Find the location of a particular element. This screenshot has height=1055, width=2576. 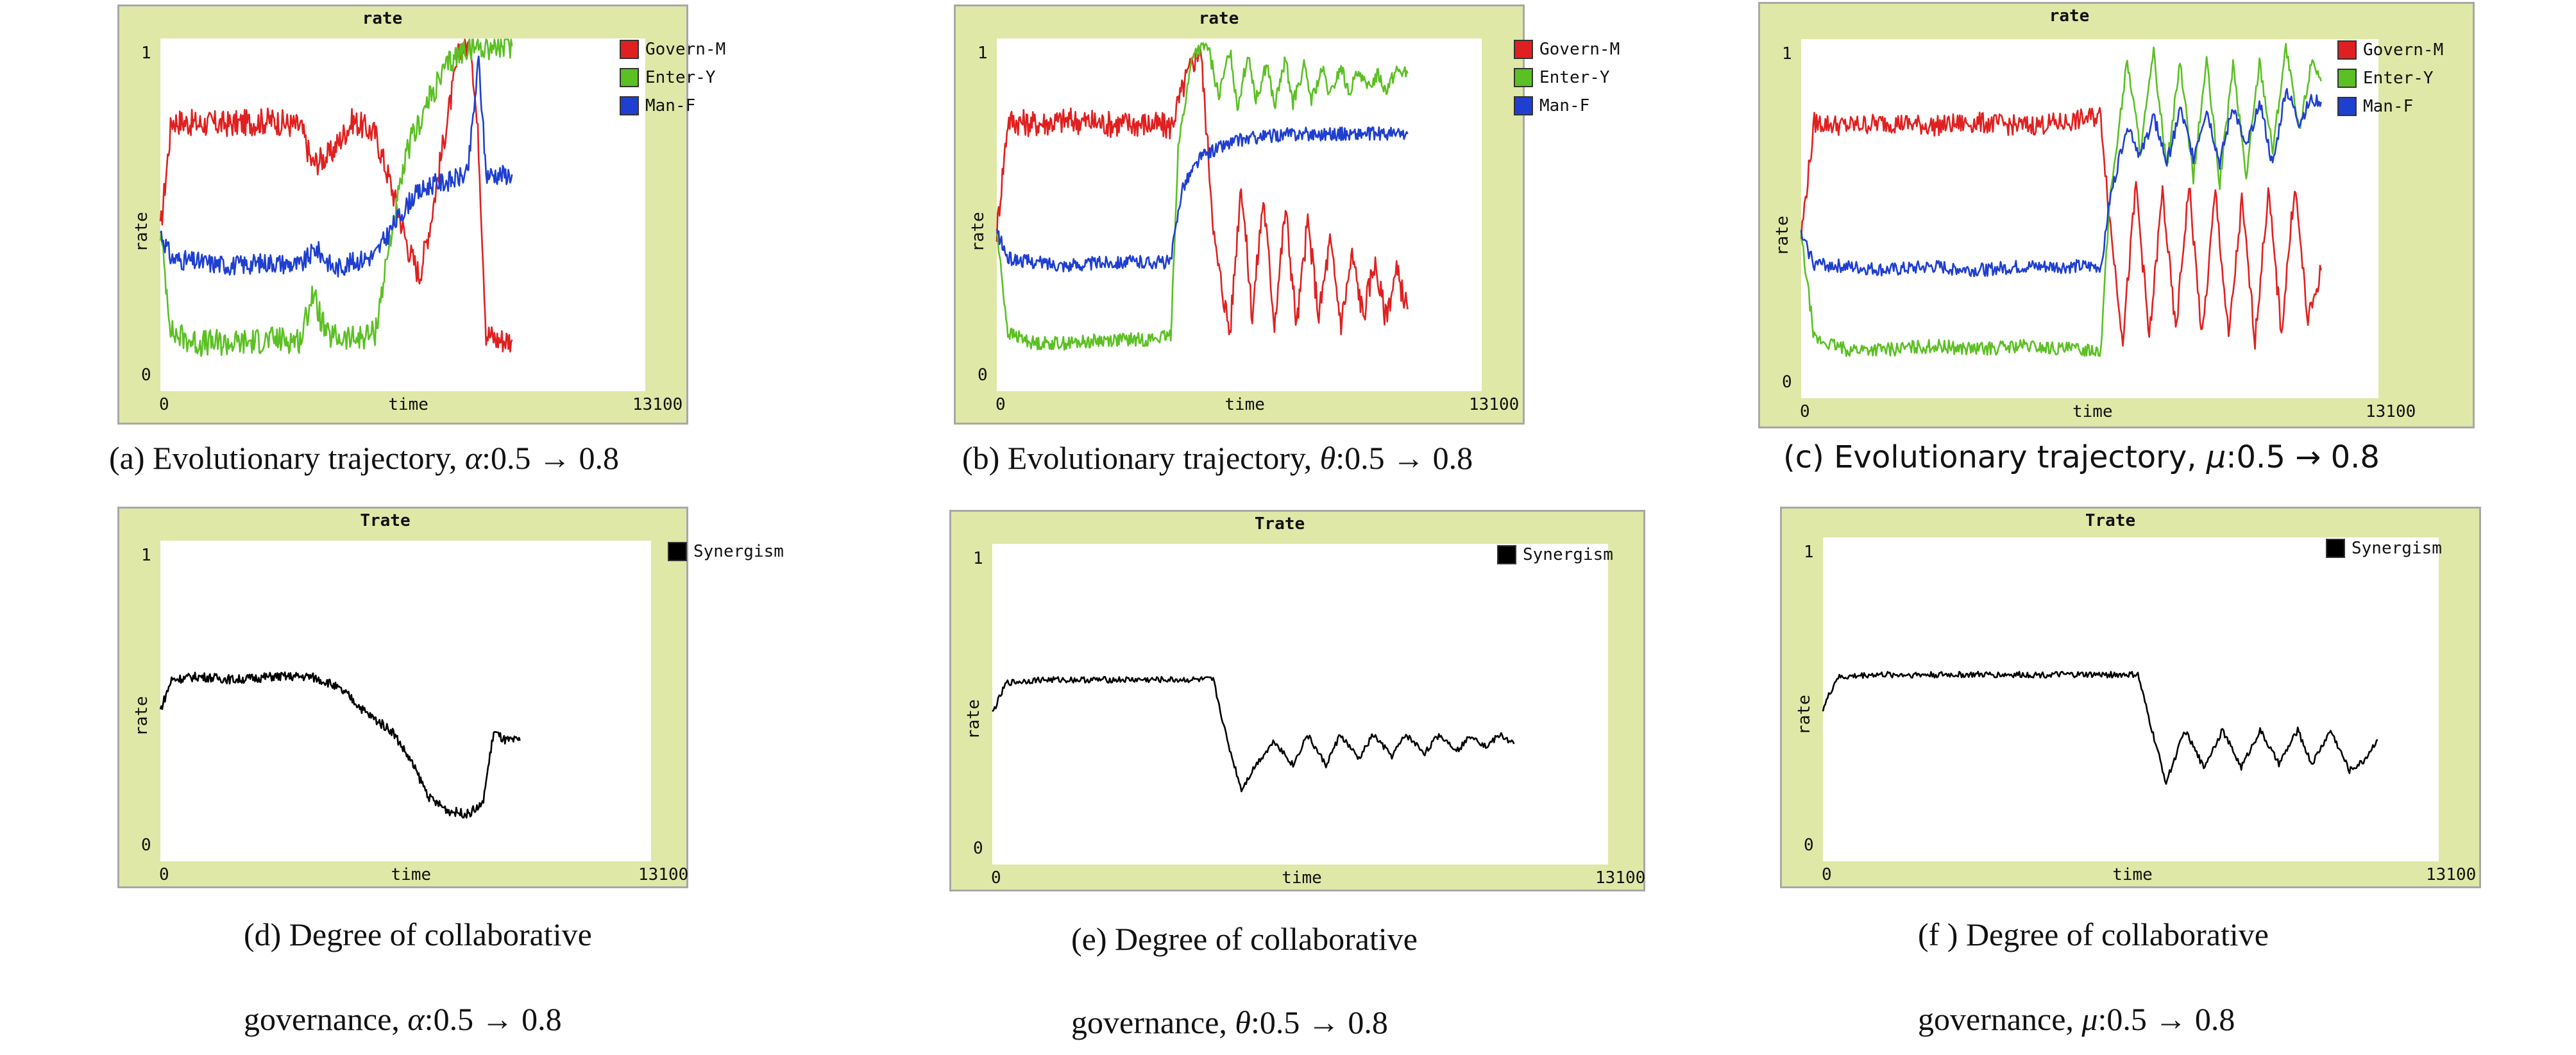

caption-line-1: (d) Degree of collaborative is located at coordinates (418, 934).